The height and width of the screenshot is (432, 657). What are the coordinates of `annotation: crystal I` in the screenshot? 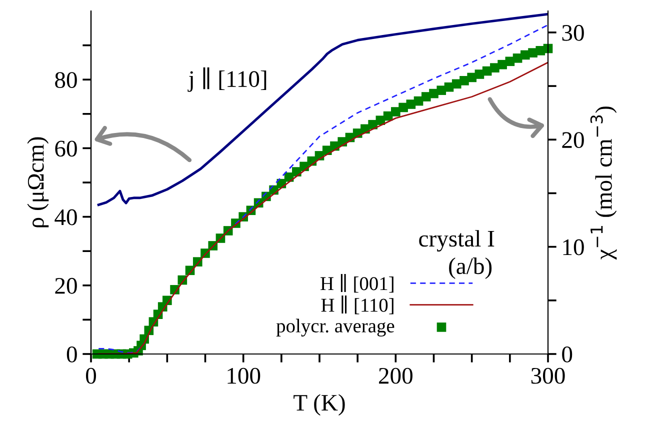 It's located at (456, 241).